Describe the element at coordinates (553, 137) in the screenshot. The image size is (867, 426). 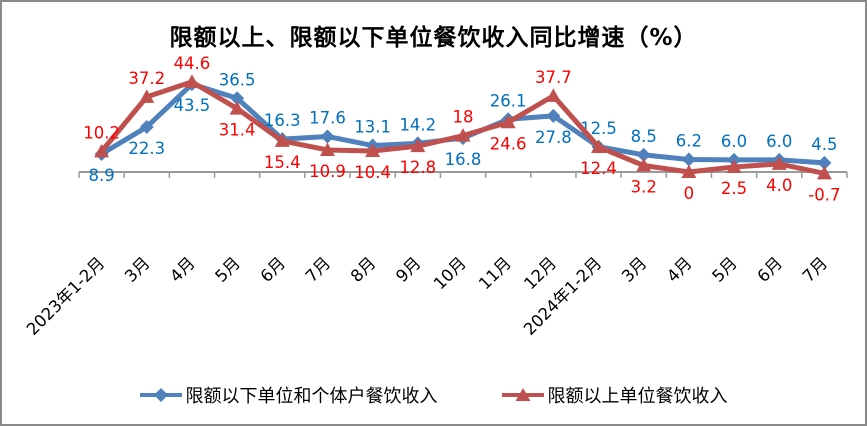
I see `data-label: 27.8` at that location.